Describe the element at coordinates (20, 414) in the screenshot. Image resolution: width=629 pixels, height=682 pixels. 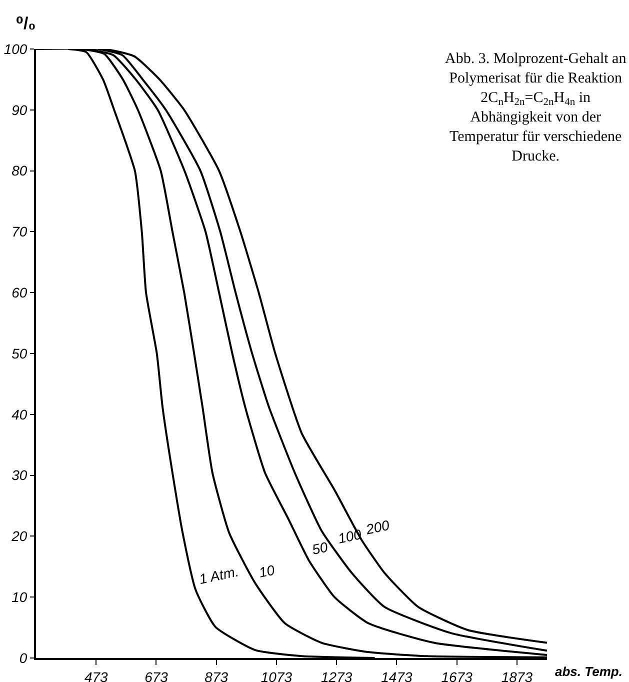
I see `y-tick-label: 40` at that location.